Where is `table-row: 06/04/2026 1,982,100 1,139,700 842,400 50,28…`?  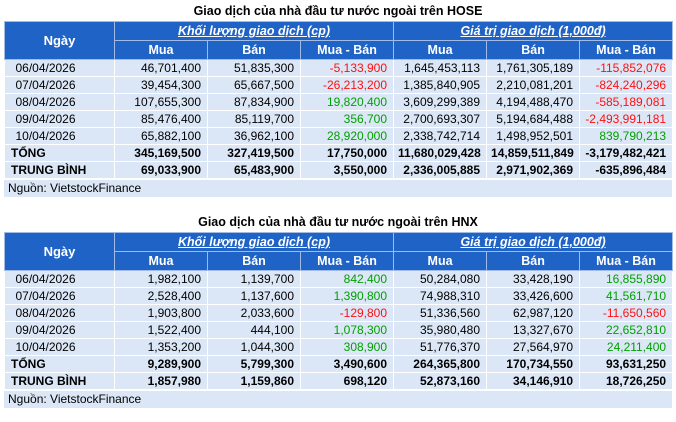
table-row: 06/04/2026 1,982,100 1,139,700 842,400 50,28… is located at coordinates (339, 279).